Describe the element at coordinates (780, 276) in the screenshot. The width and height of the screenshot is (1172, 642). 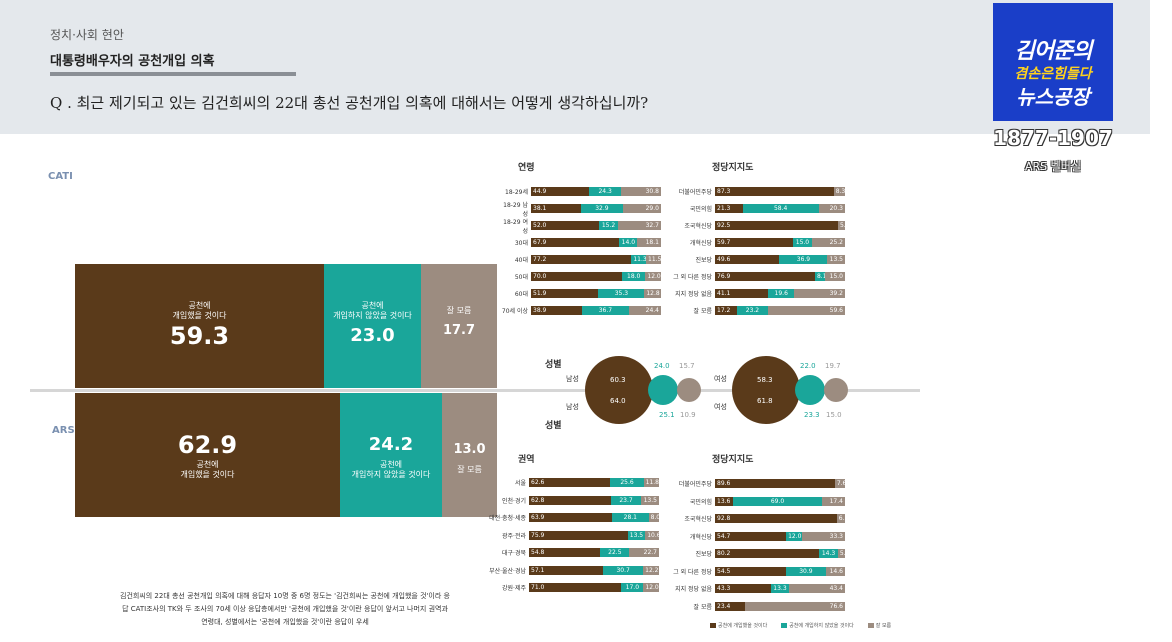
I see `stacked-bar: 76.9 8.1 15.0` at that location.